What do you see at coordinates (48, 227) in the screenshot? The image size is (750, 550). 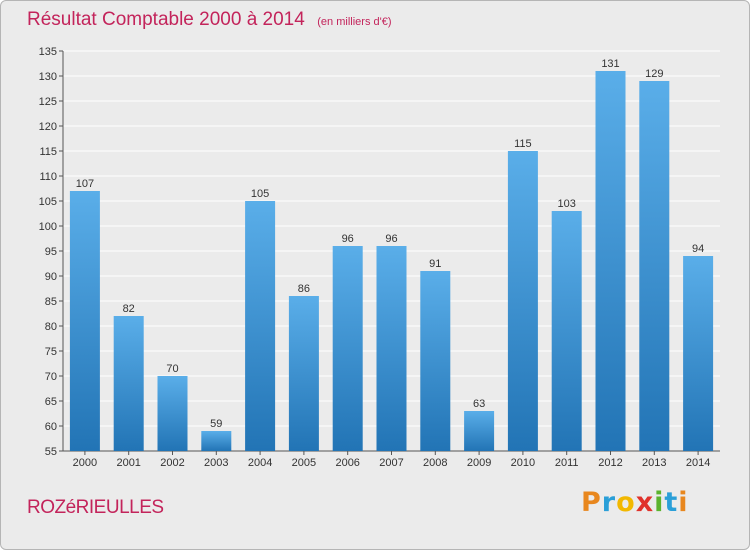 I see `y-tick-label: 100` at bounding box center [48, 227].